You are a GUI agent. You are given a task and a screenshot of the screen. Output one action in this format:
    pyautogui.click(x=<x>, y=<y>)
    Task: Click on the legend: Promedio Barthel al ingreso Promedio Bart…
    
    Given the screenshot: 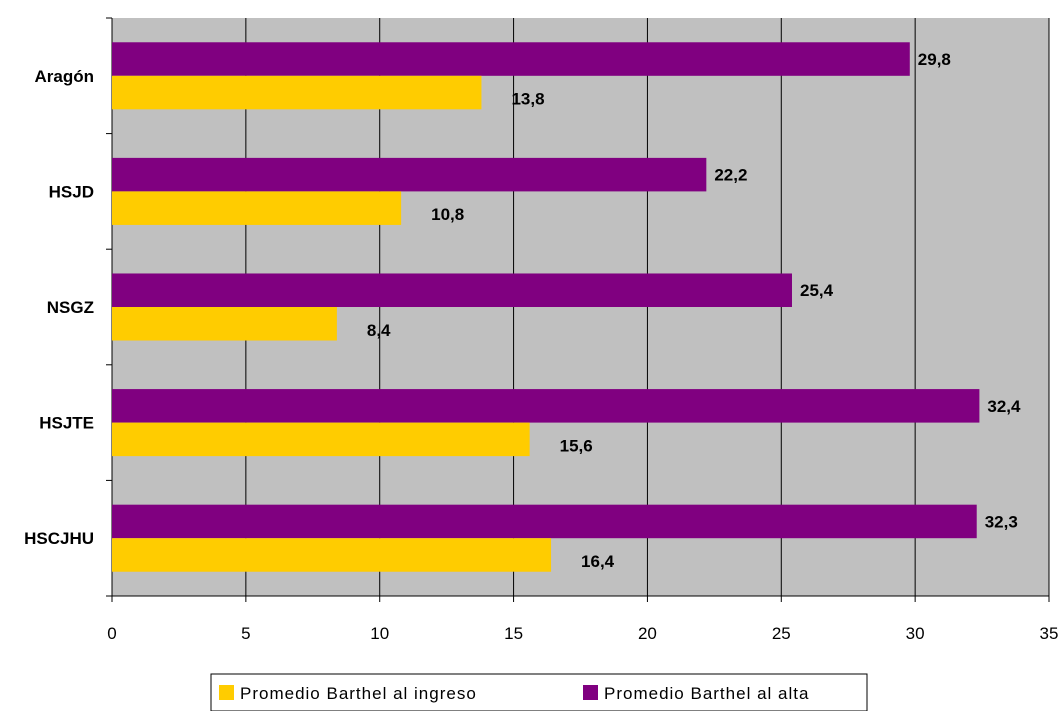 What is the action you would take?
    pyautogui.click(x=539, y=692)
    